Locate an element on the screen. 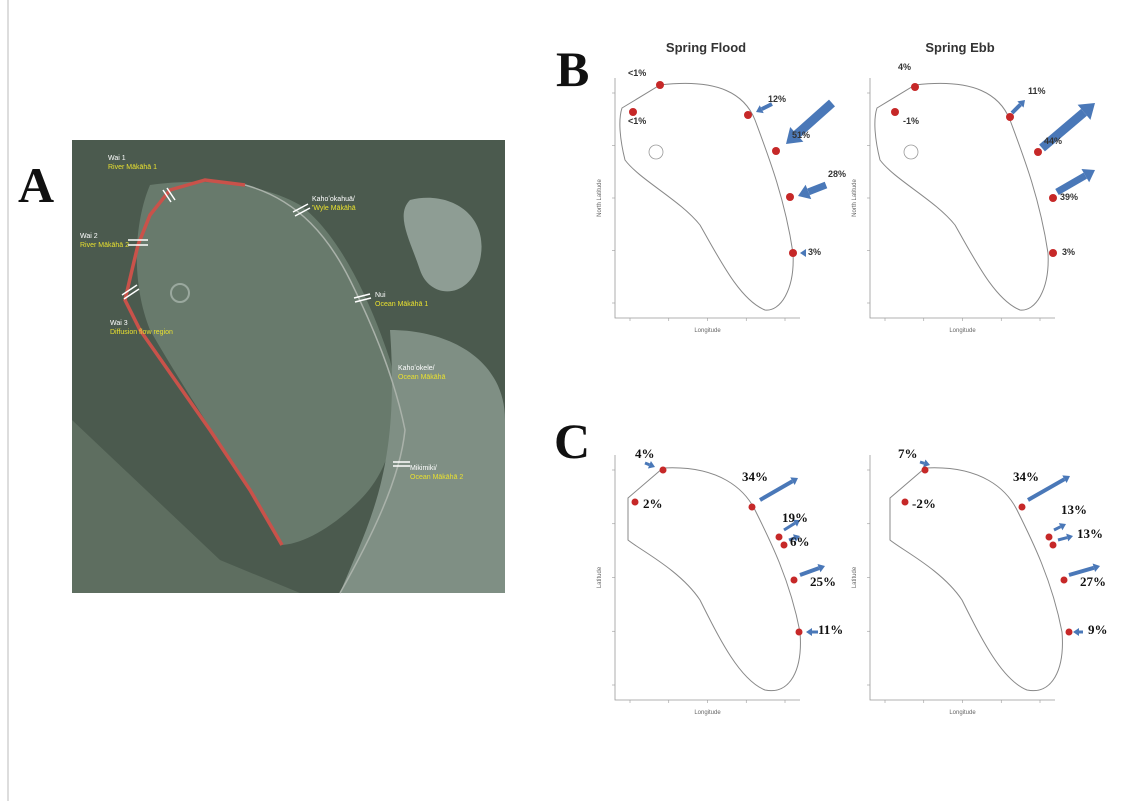 Image resolution: width=1121 pixels, height=801 pixels. map-label: Ocean Mākāhā 1 is located at coordinates (401, 304).